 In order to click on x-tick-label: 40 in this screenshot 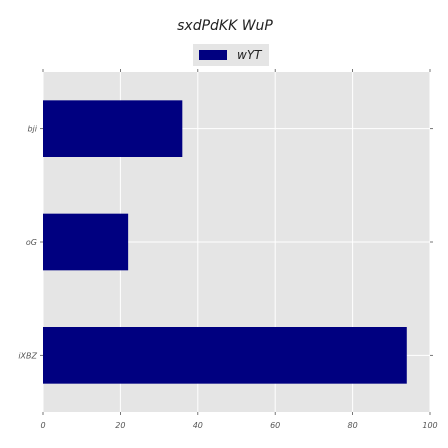, I will do `click(198, 425)`.